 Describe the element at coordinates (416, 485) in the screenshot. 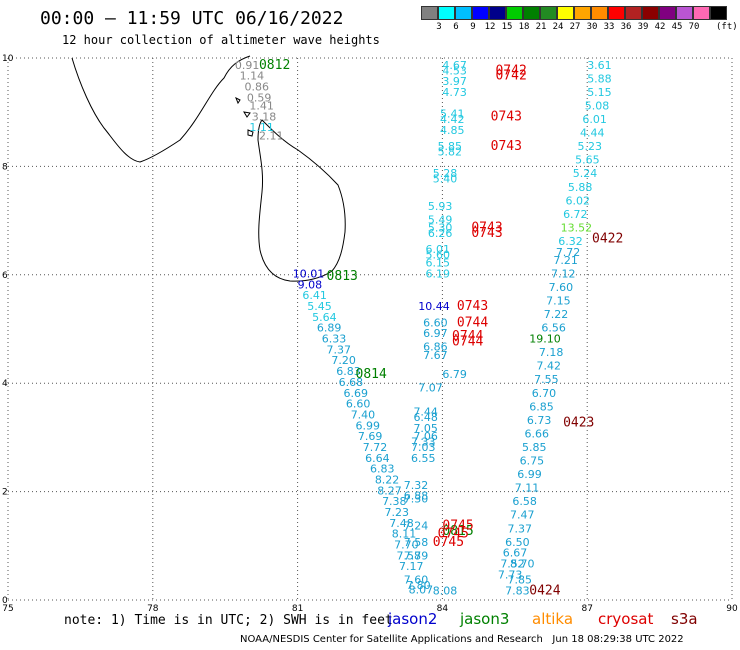

I see `wave-height-value: 7.32` at that location.